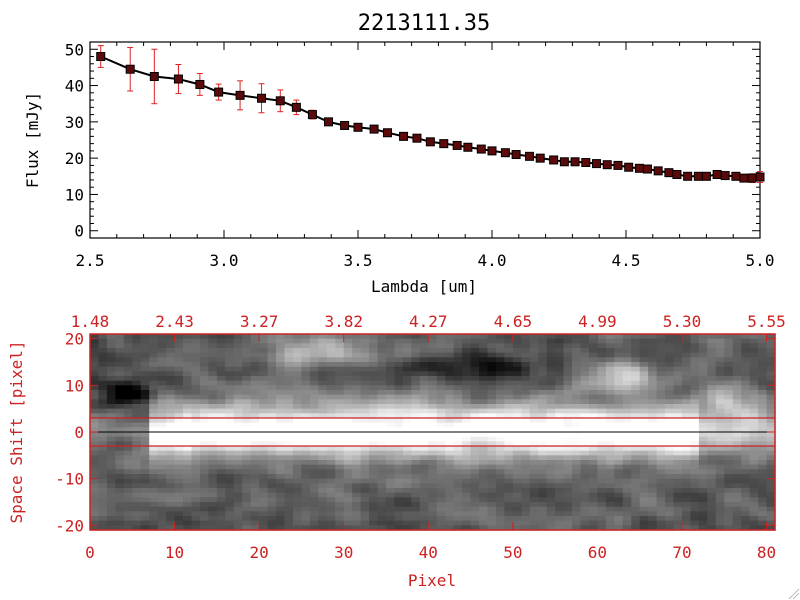 The image size is (800, 600). What do you see at coordinates (69, 525) in the screenshot?
I see `y-tick-label: -20` at bounding box center [69, 525].